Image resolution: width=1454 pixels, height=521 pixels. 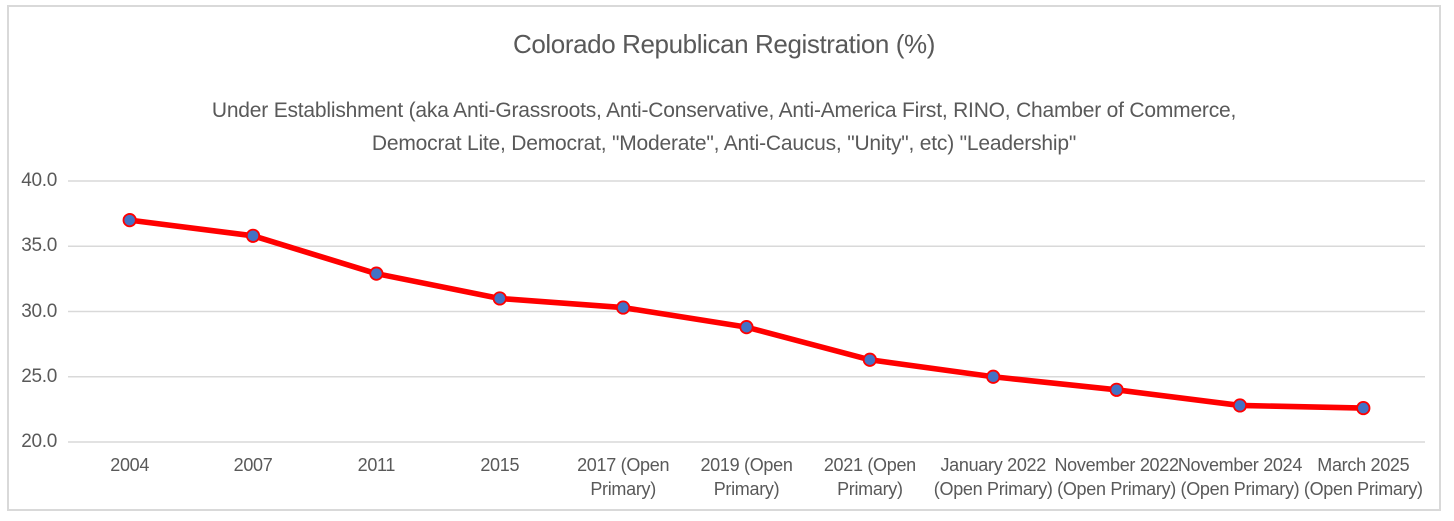 I want to click on x-tick-label: November 2024 (Open Primary), so click(x=1240, y=477).